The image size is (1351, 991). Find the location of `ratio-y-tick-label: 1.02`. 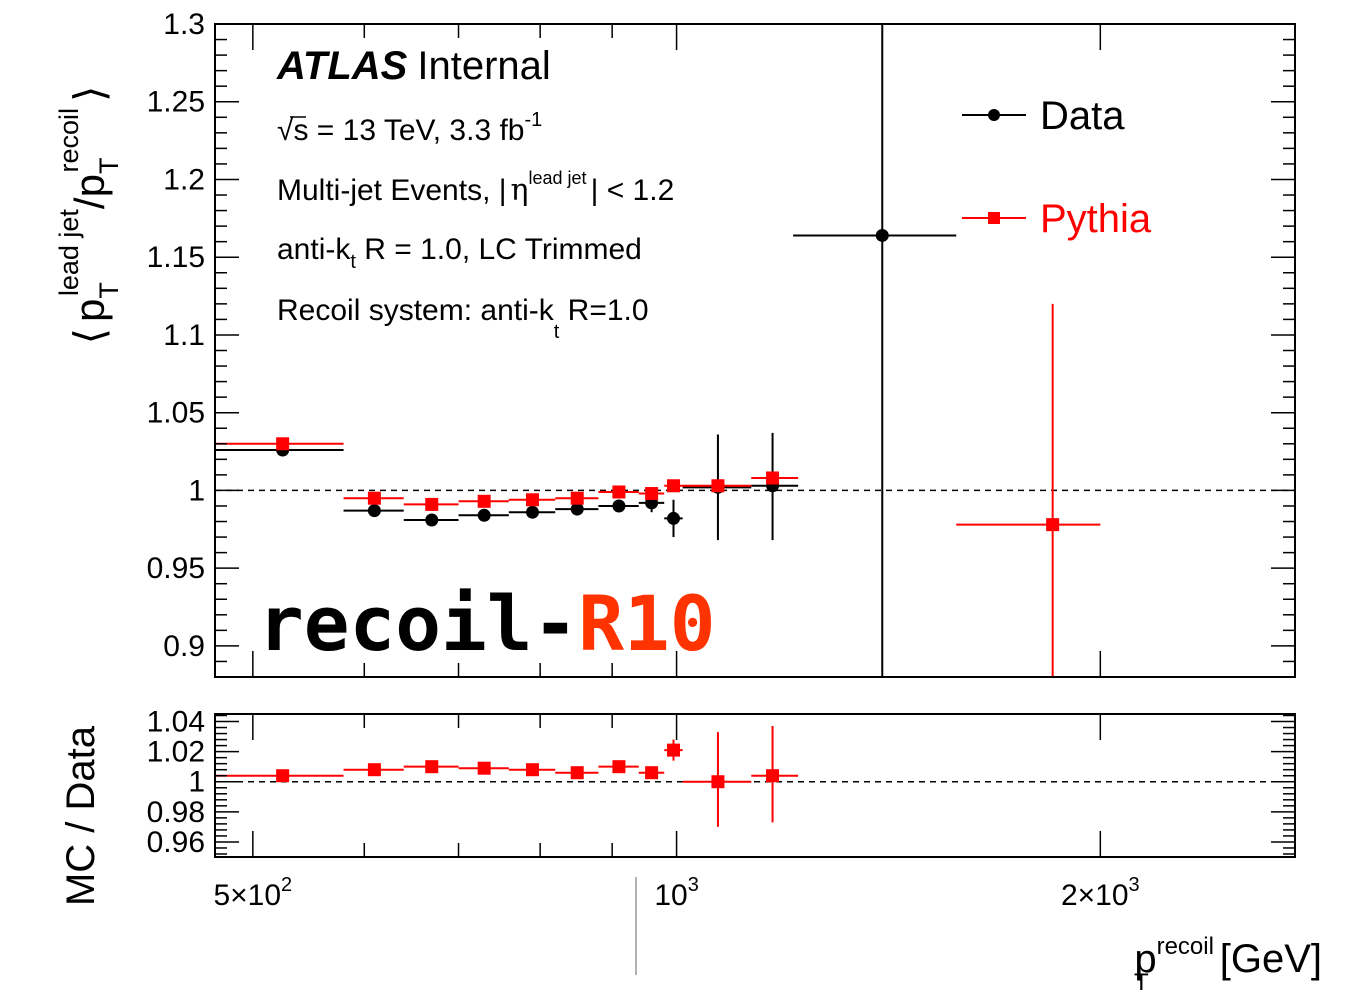

ratio-y-tick-label: 1.02 is located at coordinates (176, 752).